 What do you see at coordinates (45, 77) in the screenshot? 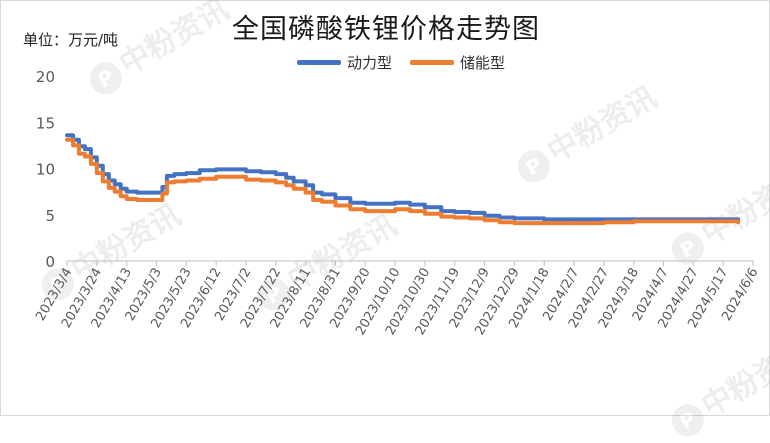
I see `y-tick-label: 20` at bounding box center [45, 77].